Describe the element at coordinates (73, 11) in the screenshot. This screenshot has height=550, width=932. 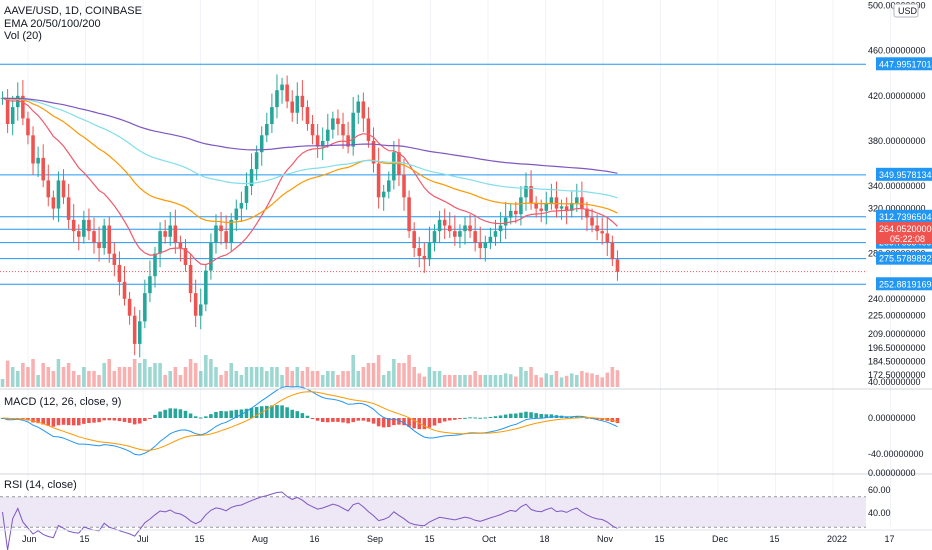
I see `symbol-title: AAVE/USD, 1D, COINBASE` at that location.